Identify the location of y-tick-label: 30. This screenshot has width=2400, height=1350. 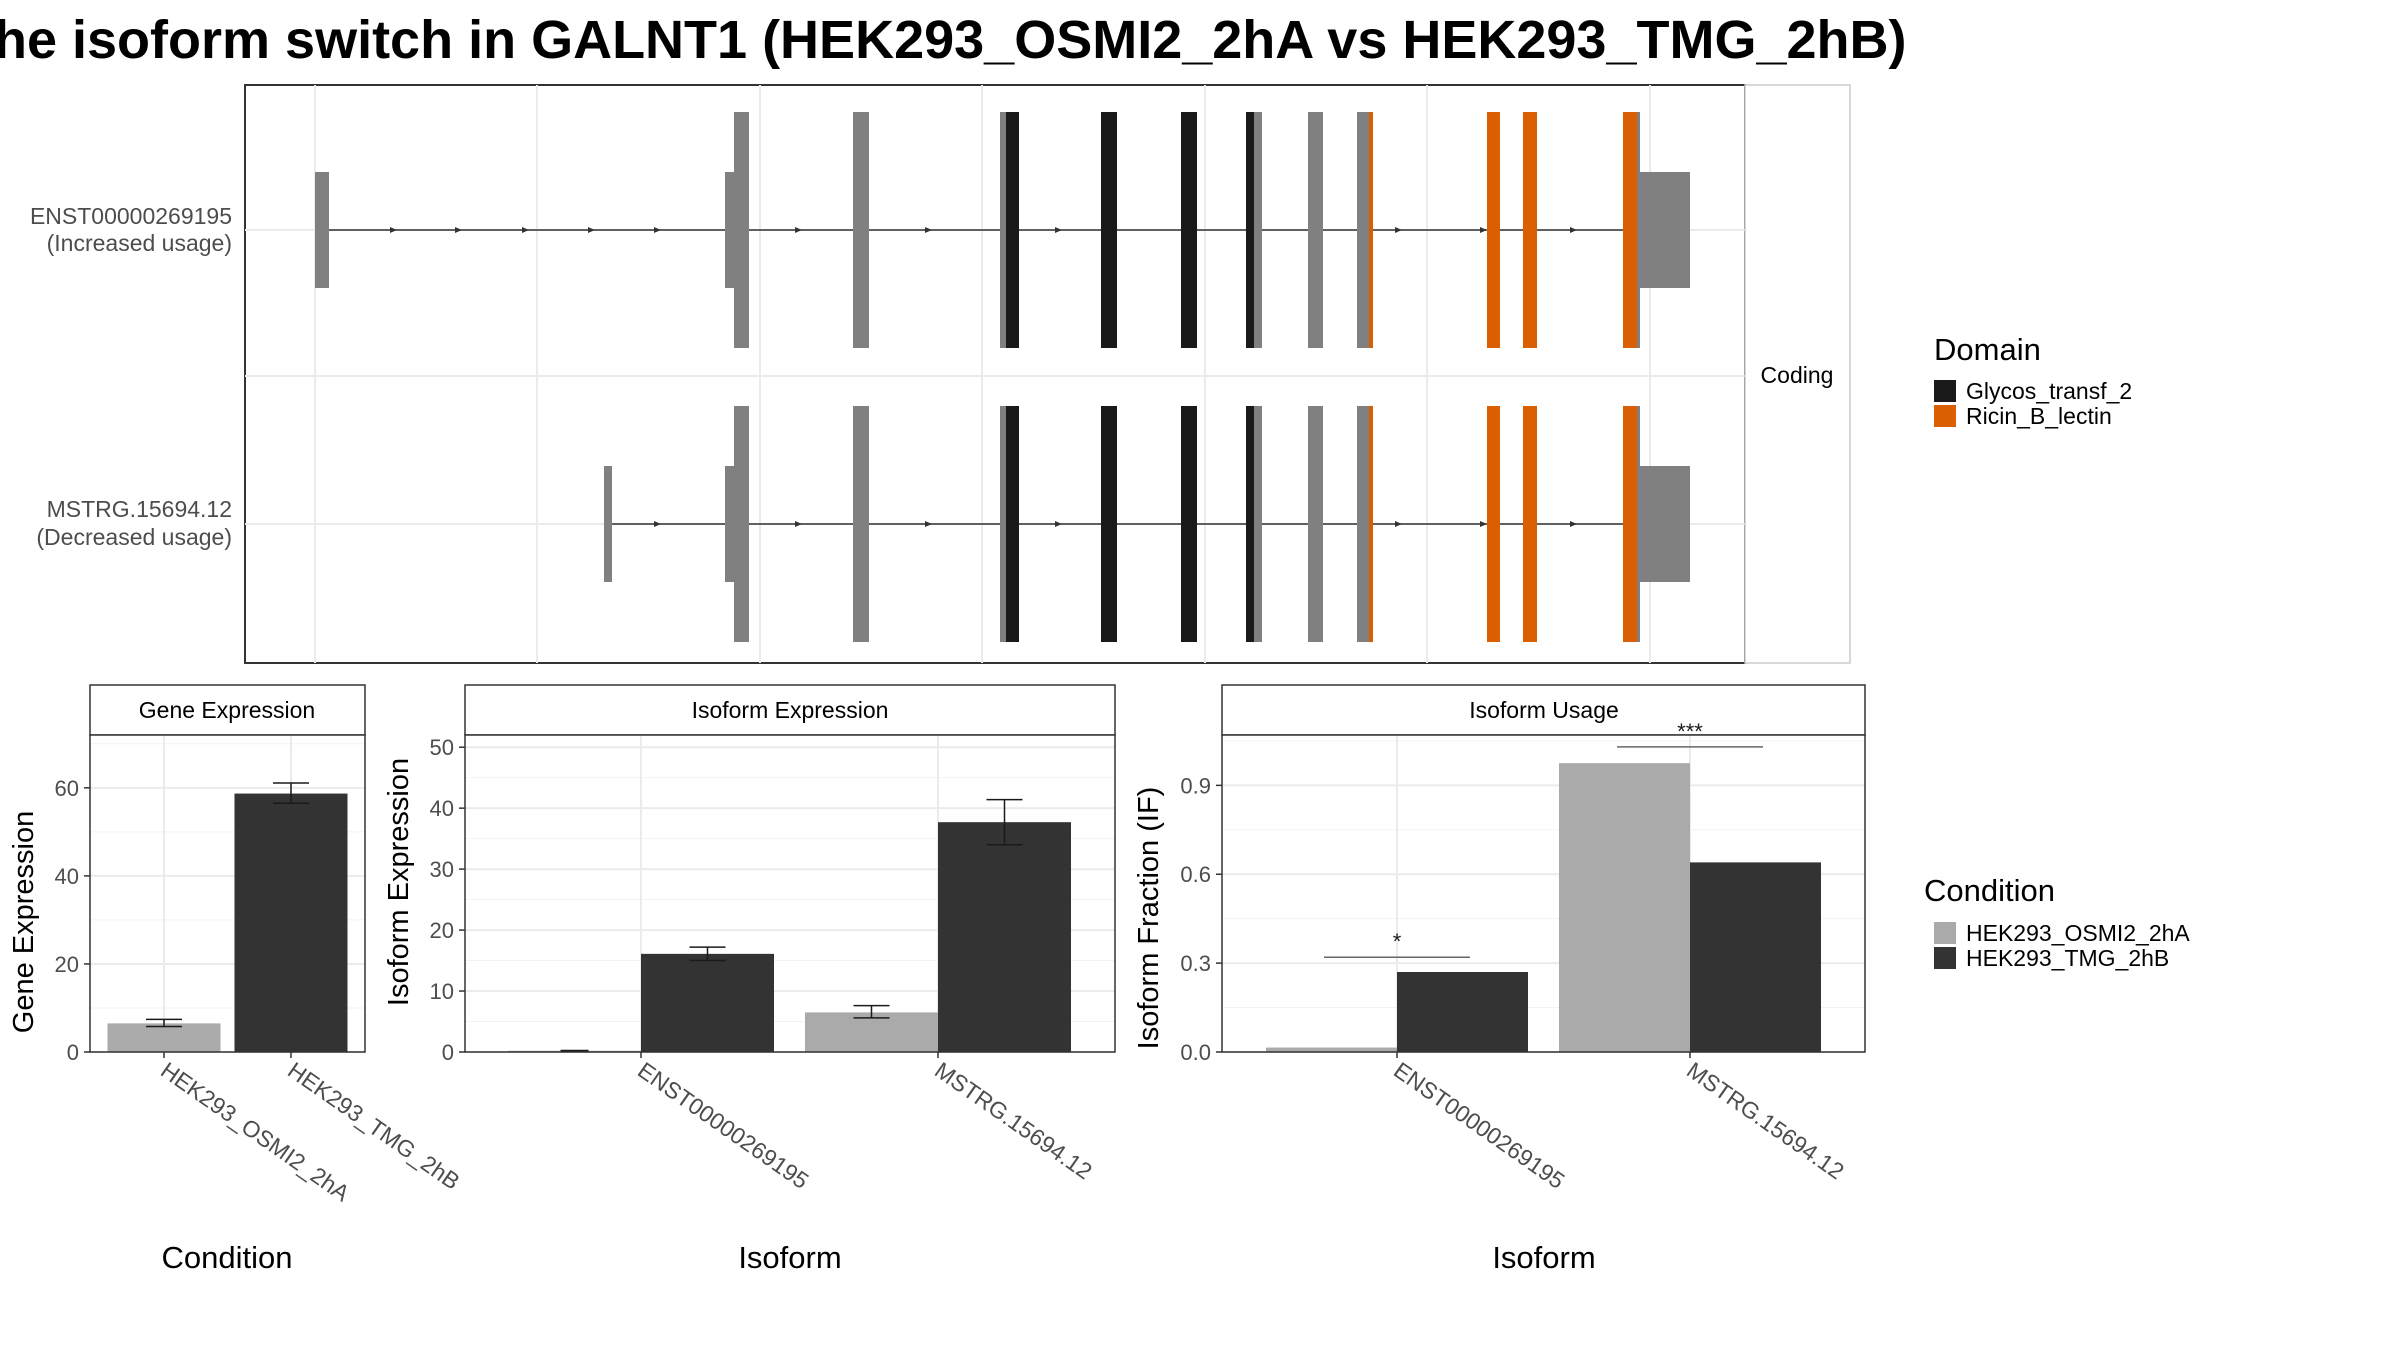
(442, 869).